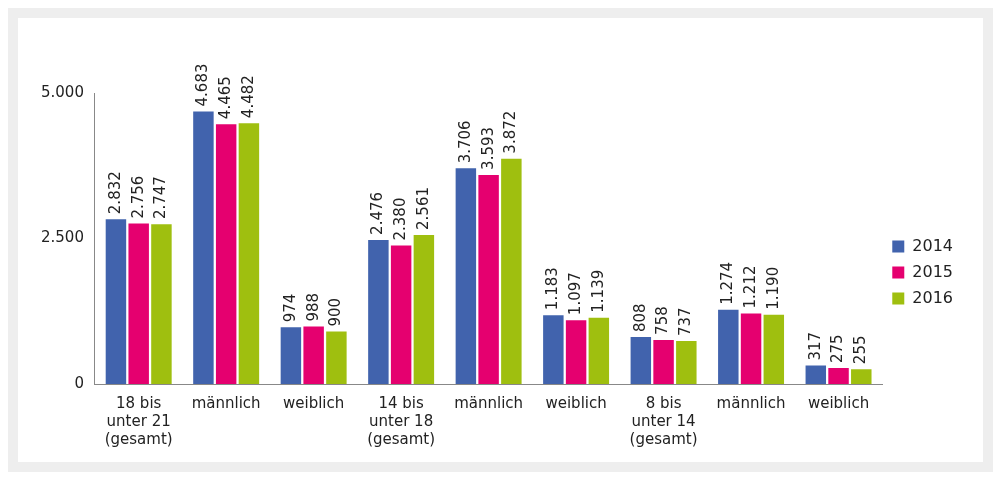 This screenshot has width=1005, height=480. I want to click on data-label: 988, so click(312, 307).